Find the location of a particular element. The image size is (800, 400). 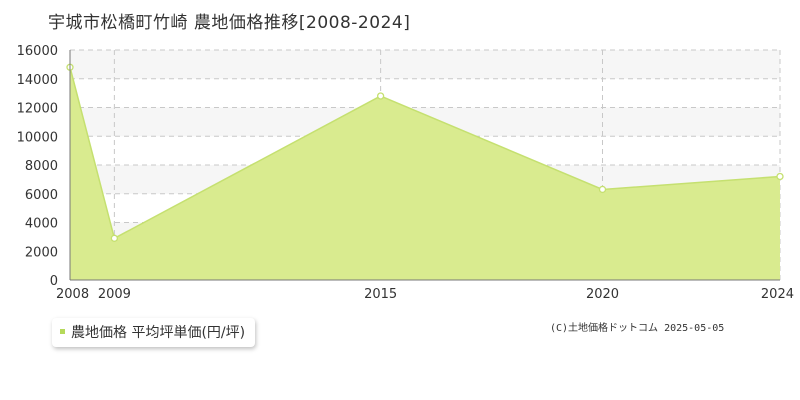

y-tick-label: 14000 is located at coordinates (37, 80).